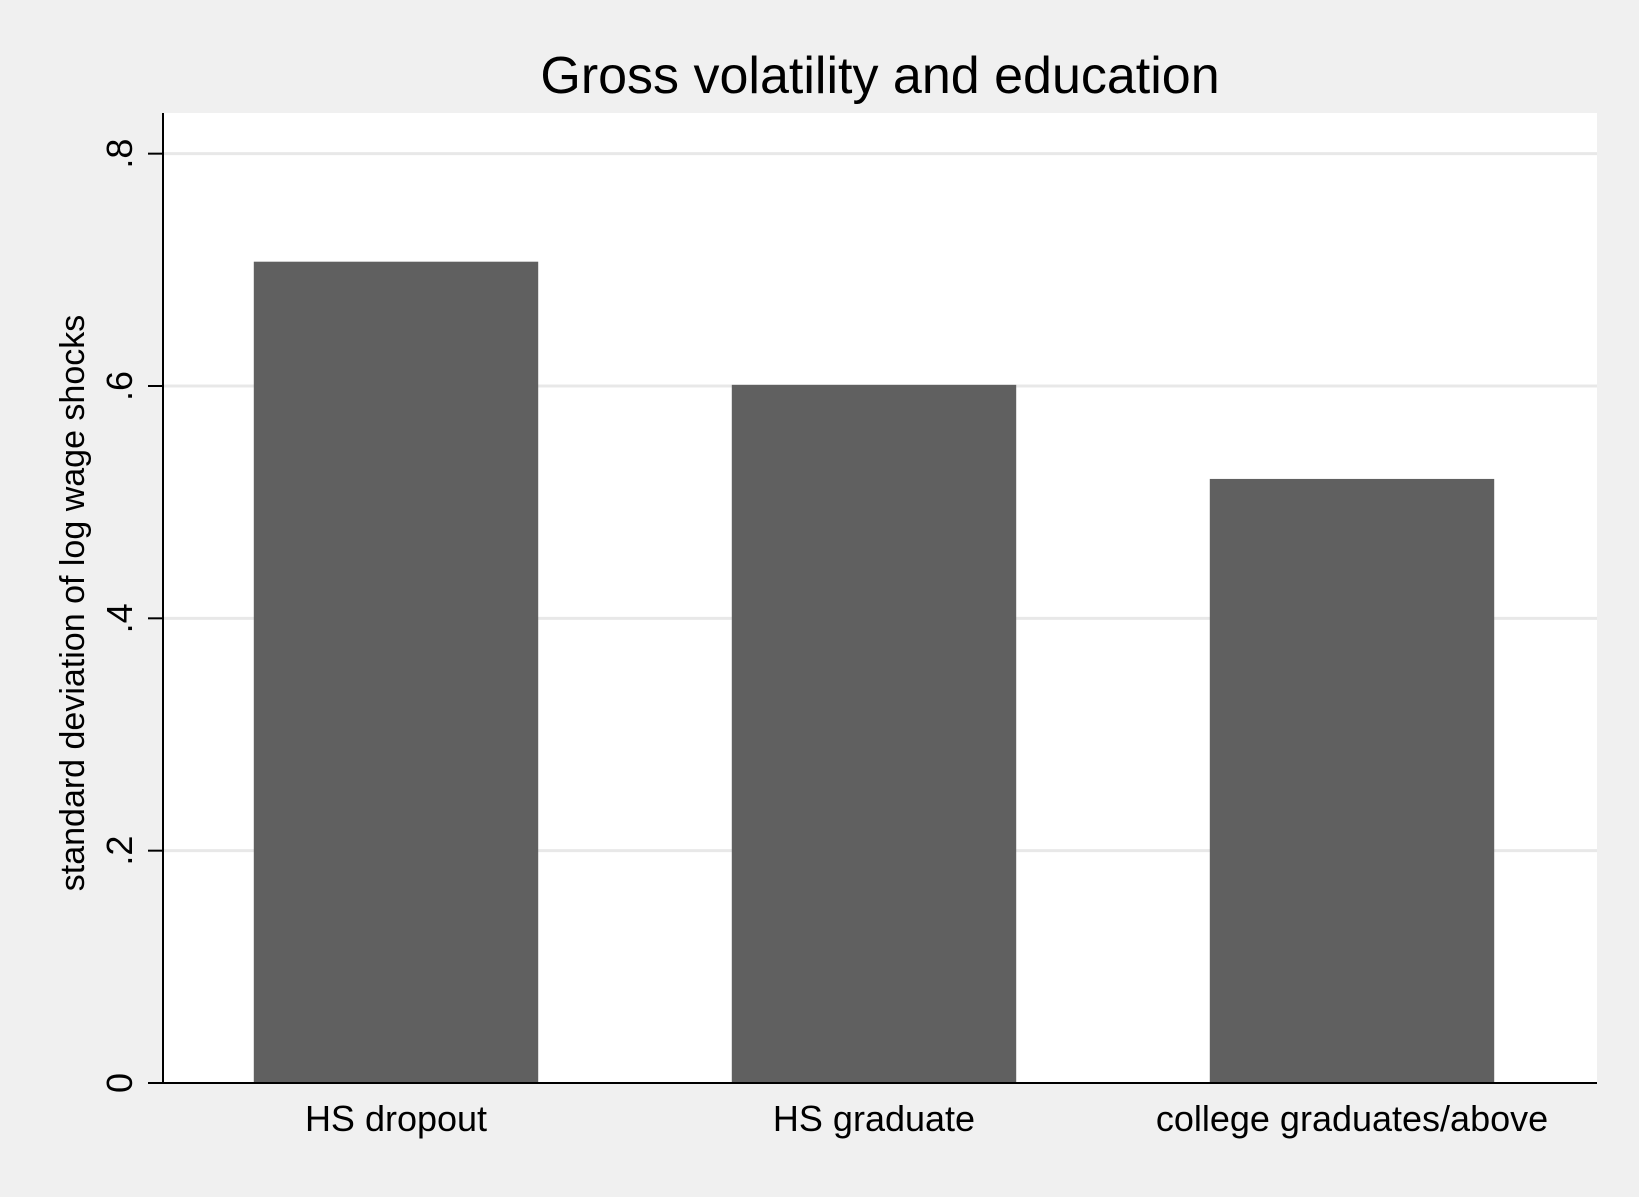  What do you see at coordinates (874, 733) in the screenshot?
I see `bar-hs-graduate` at bounding box center [874, 733].